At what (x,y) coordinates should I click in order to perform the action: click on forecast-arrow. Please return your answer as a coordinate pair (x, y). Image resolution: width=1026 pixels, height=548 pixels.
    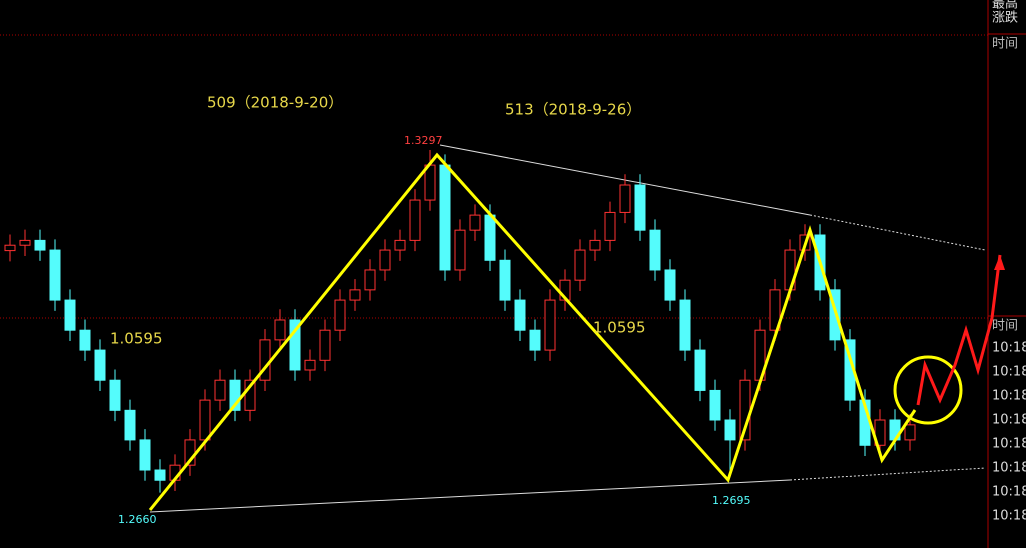
    Looking at the image, I should click on (959, 330).